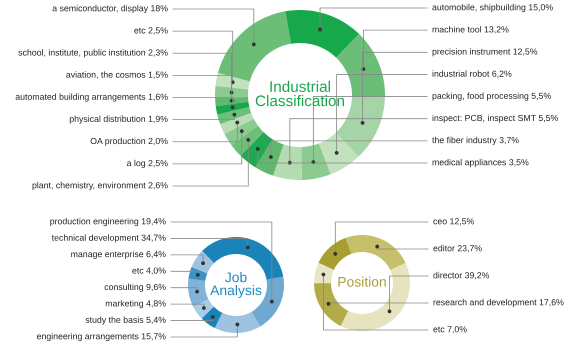  Describe the element at coordinates (453, 222) in the screenshot. I see `slice-label: ceo 12,5%` at that location.